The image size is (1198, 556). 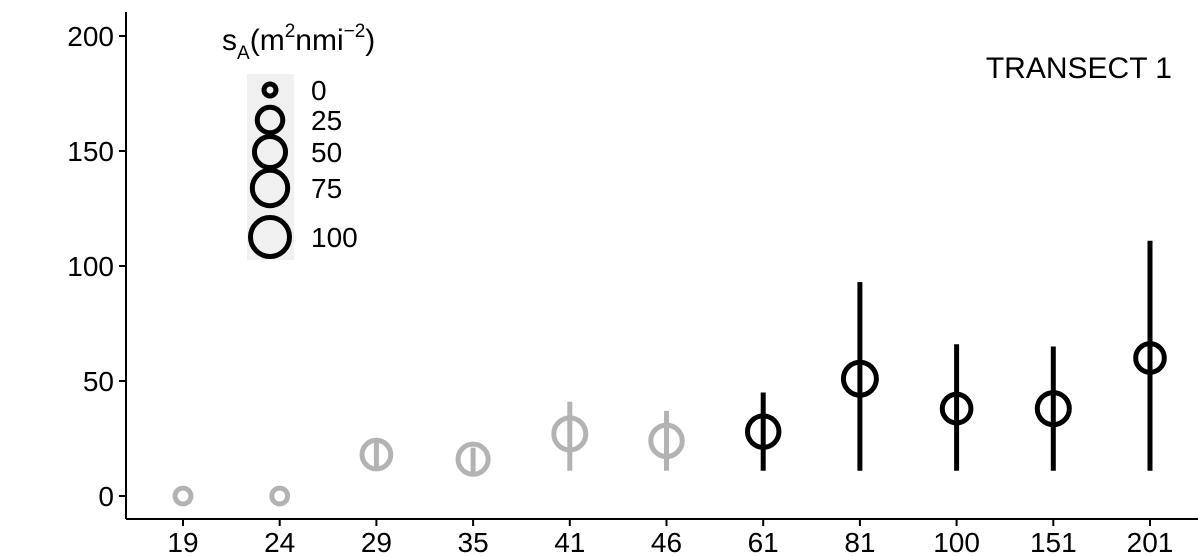 What do you see at coordinates (569, 541) in the screenshot?
I see `x-tick-label: 41` at bounding box center [569, 541].